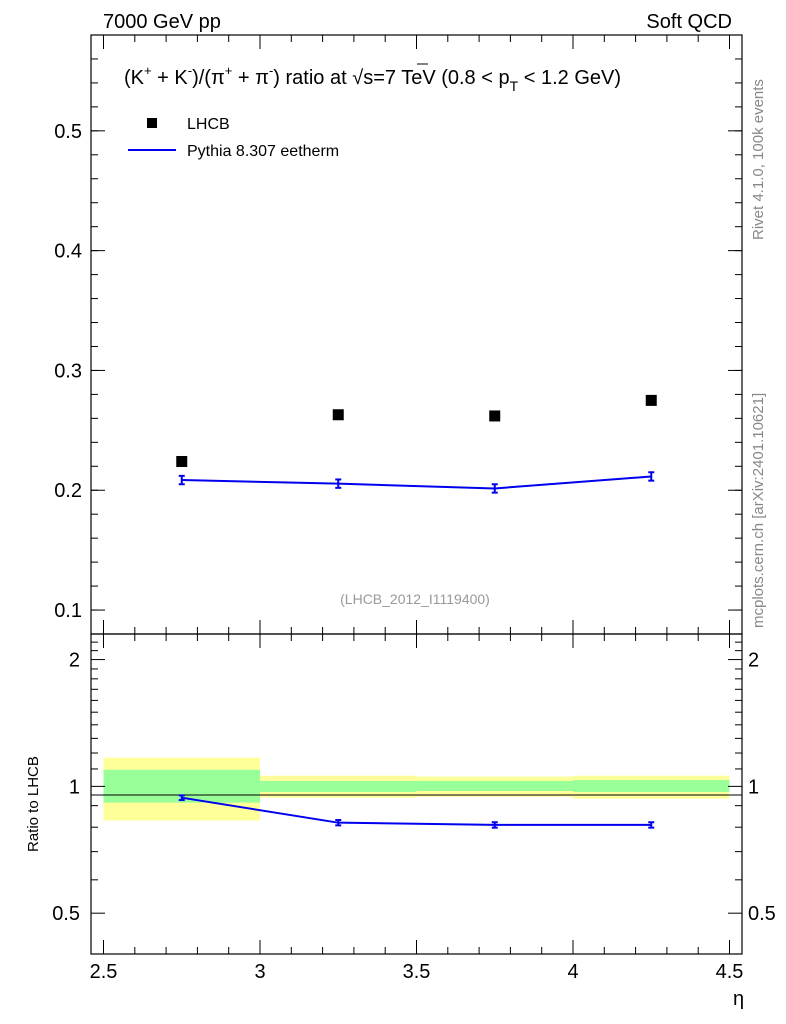 The width and height of the screenshot is (786, 1024). What do you see at coordinates (730, 972) in the screenshot?
I see `x-tick-label: 4.5` at bounding box center [730, 972].